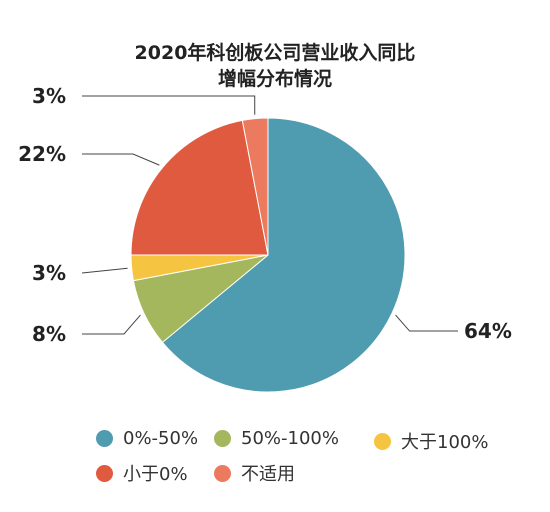 The width and height of the screenshot is (550, 512). I want to click on legend-item: 大于100%, so click(431, 441).